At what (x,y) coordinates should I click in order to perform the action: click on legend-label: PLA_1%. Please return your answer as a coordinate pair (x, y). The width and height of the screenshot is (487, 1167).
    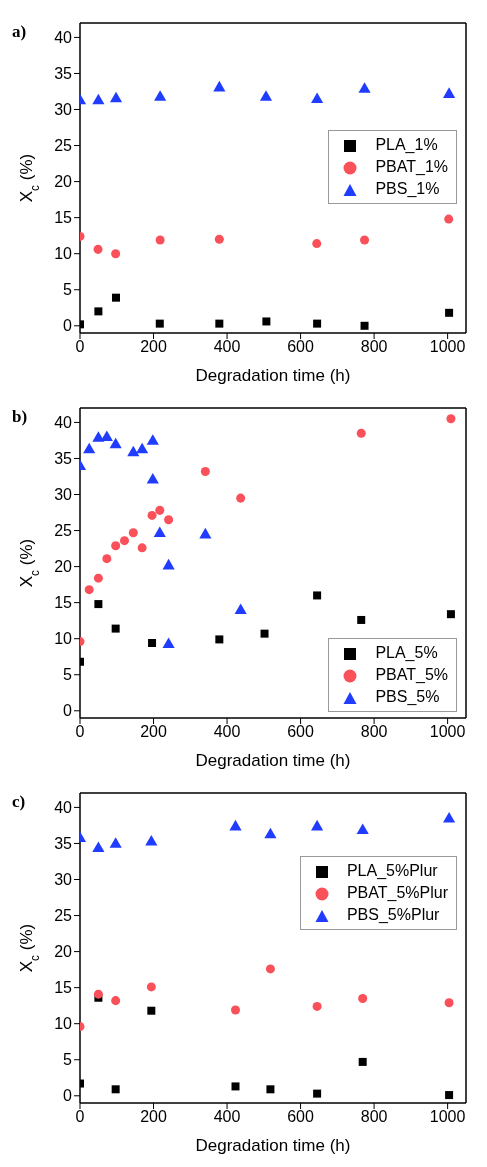
    Looking at the image, I should click on (406, 144).